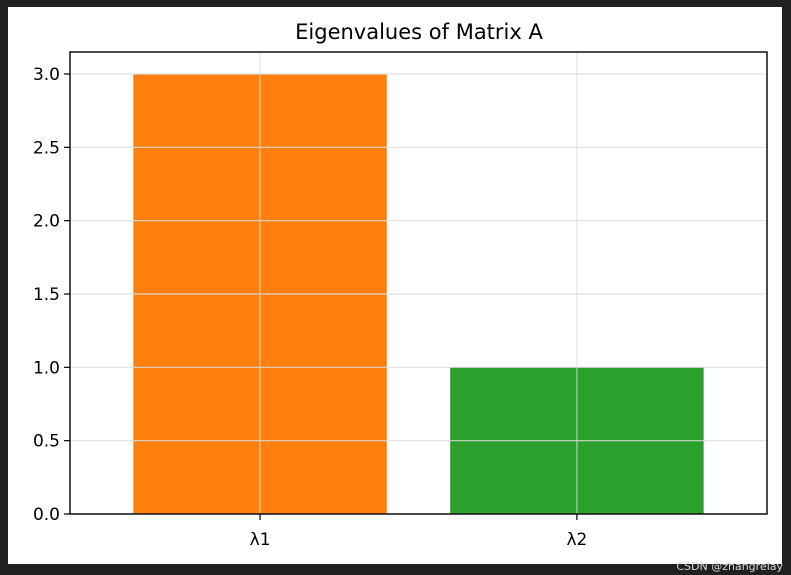 The height and width of the screenshot is (575, 791). I want to click on x-tick-label: λ2, so click(576, 540).